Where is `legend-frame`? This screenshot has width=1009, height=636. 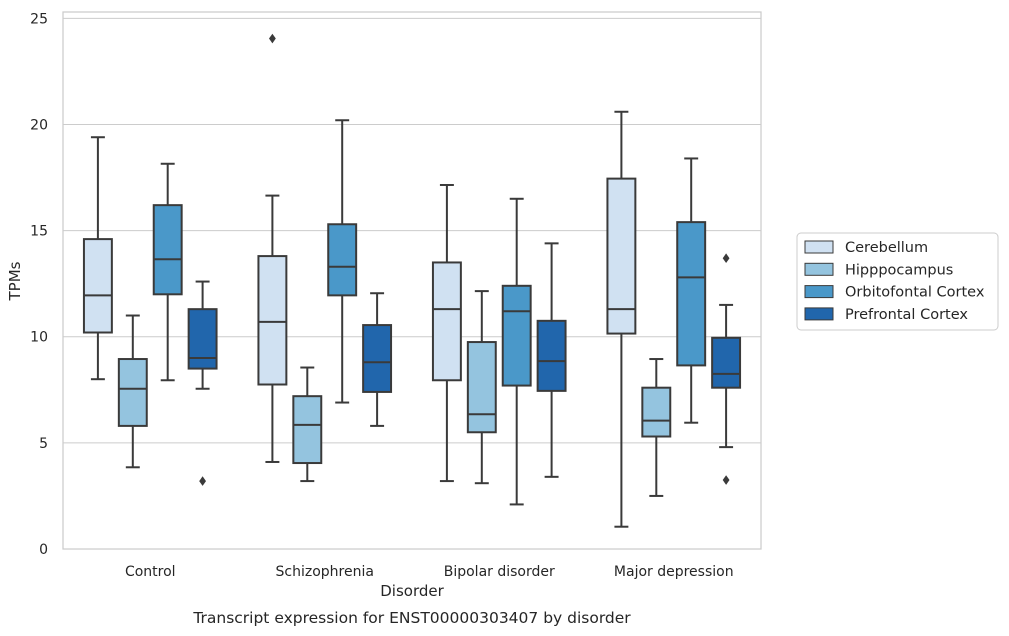
legend-frame is located at coordinates (897, 281).